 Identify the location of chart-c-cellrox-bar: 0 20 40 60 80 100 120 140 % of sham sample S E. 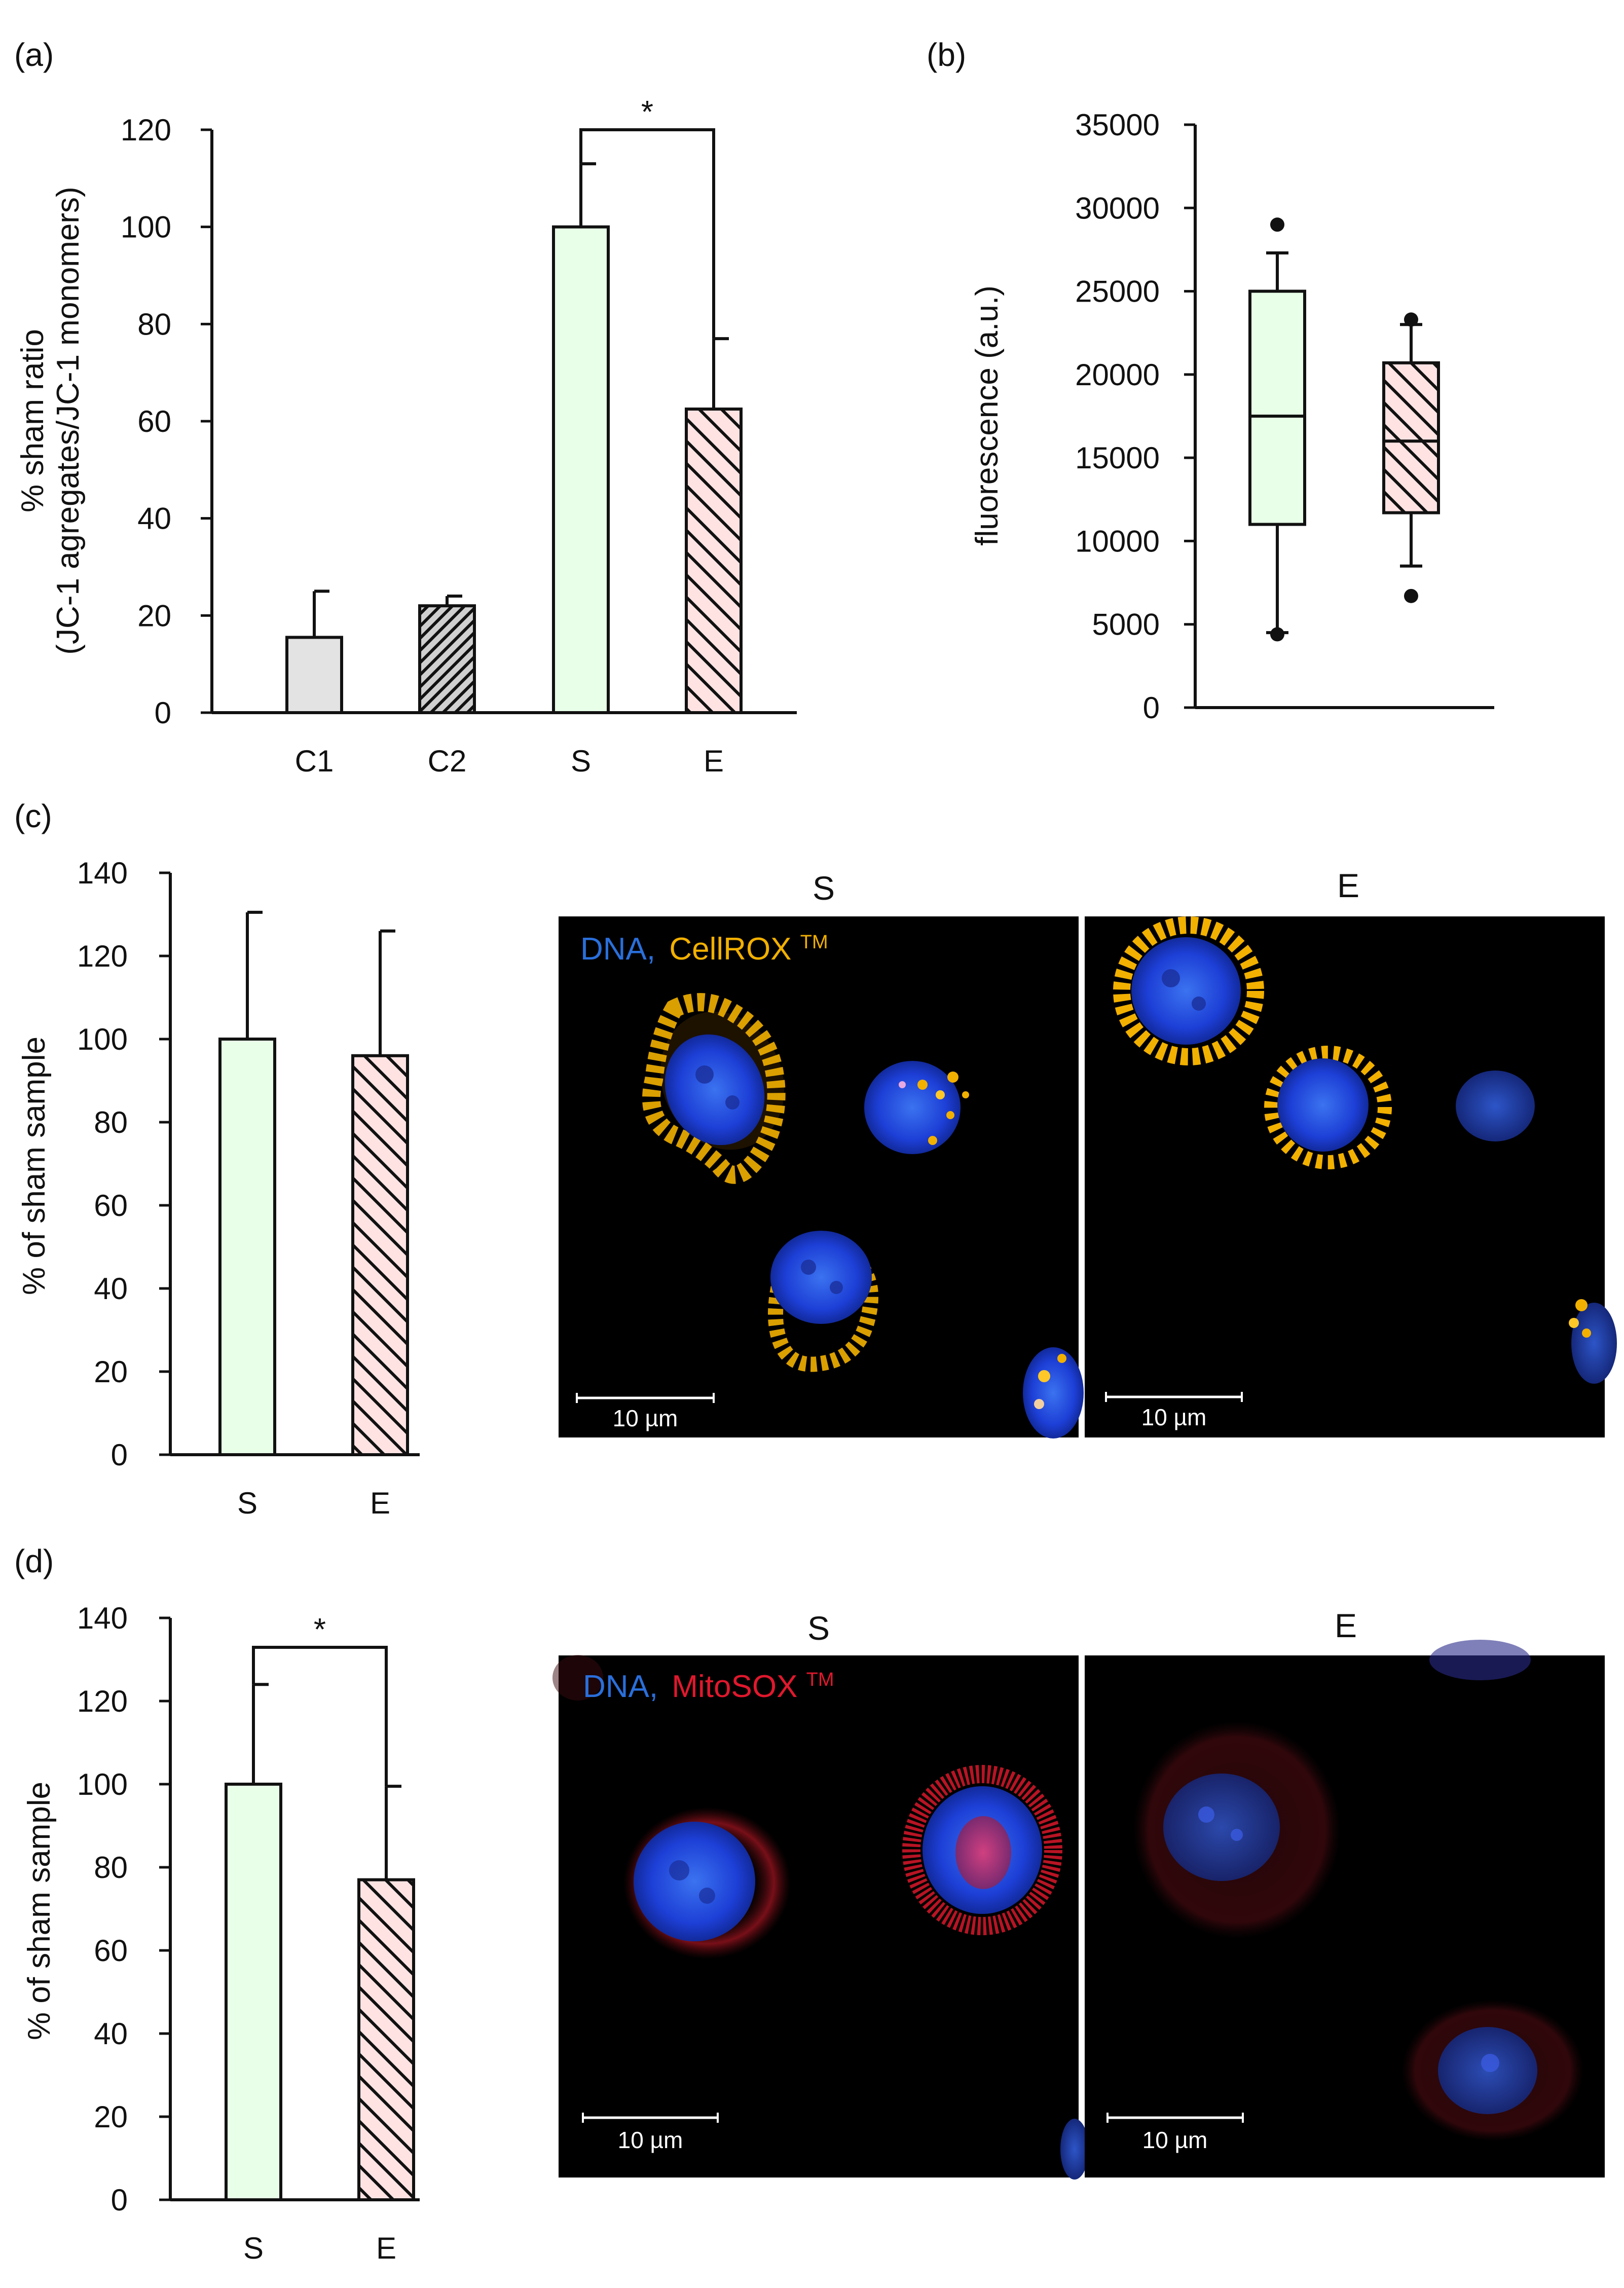
(219, 1188).